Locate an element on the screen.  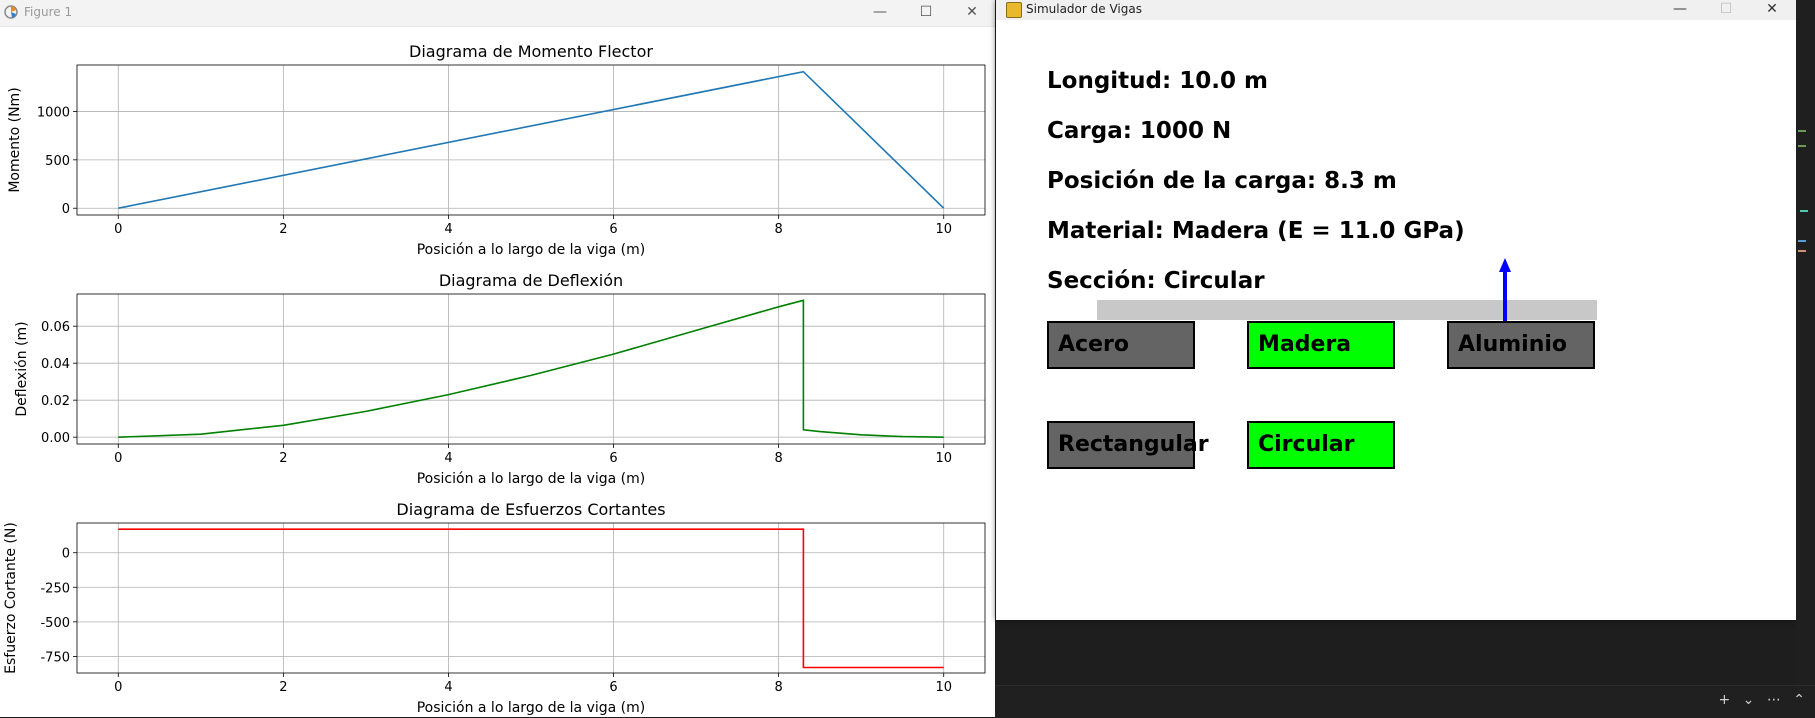
figure-titlebar: Figure 1 — ☐ ✕ is located at coordinates (497, 13).